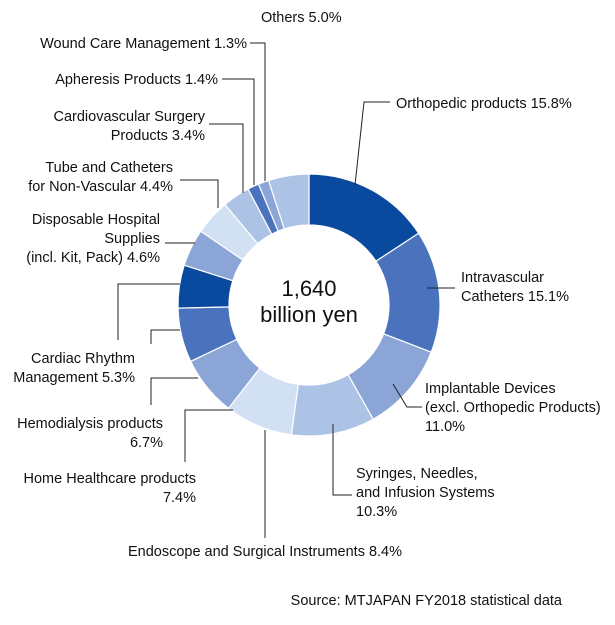  I want to click on center-total-value: 1,640, so click(308, 288).